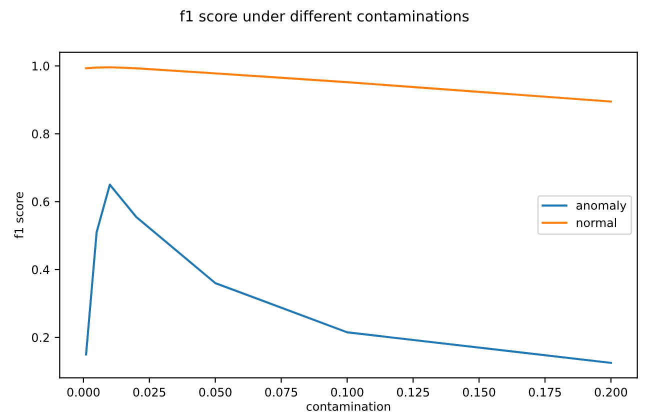 The width and height of the screenshot is (649, 412). I want to click on y-tick-label: 0.6, so click(41, 201).